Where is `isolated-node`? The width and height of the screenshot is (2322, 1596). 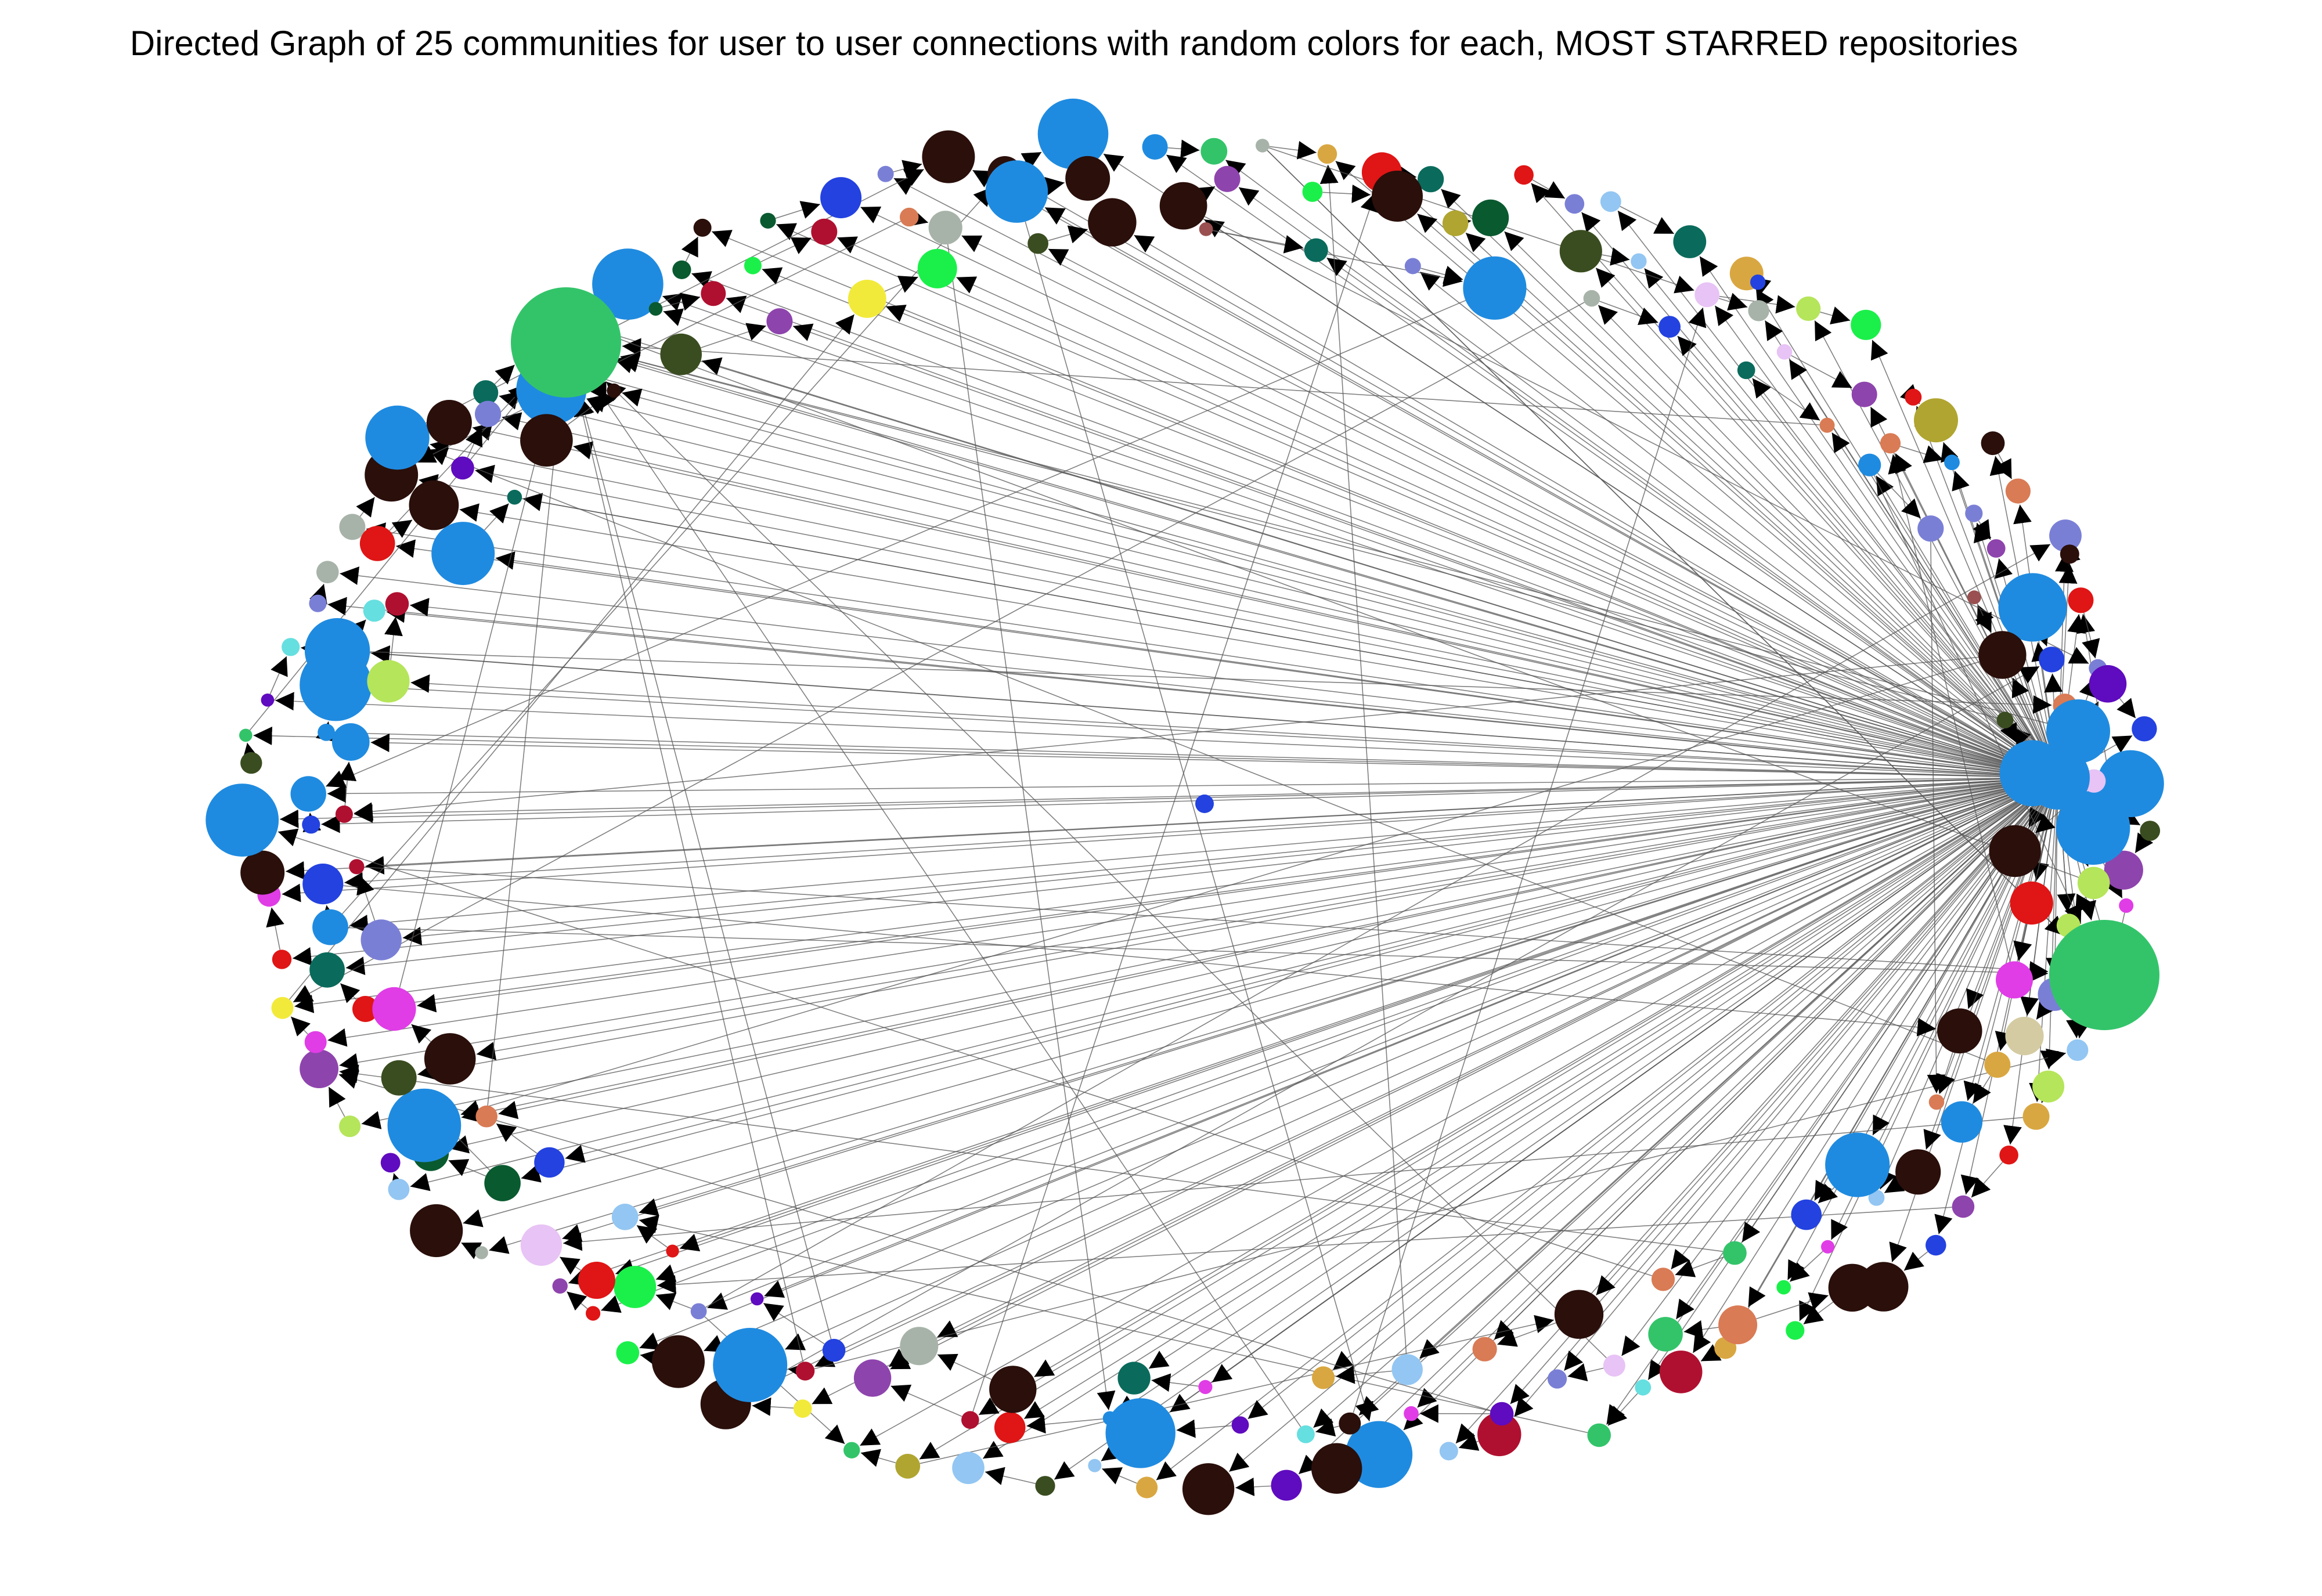
isolated-node is located at coordinates (1205, 804).